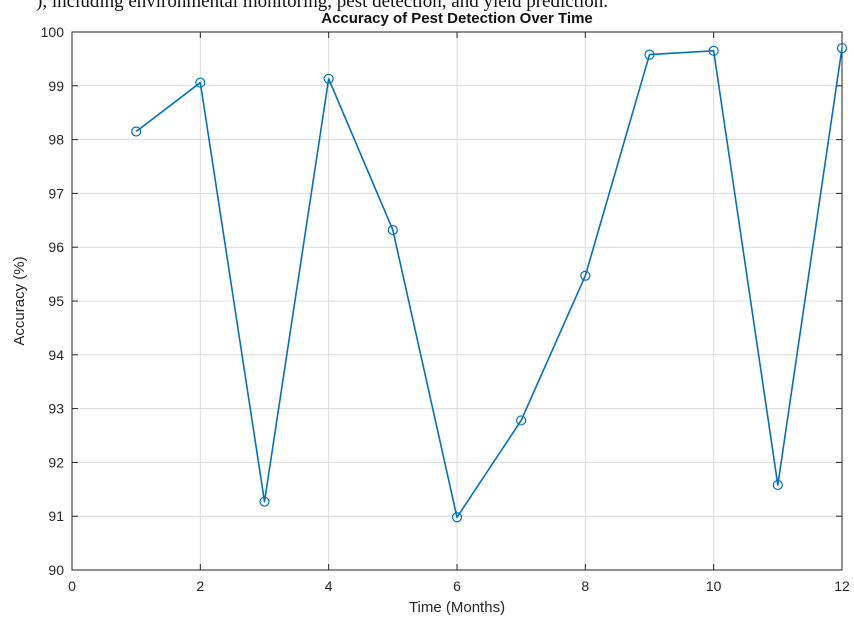 This screenshot has height=619, width=854. What do you see at coordinates (842, 586) in the screenshot?
I see `x-tick-label: 12` at bounding box center [842, 586].